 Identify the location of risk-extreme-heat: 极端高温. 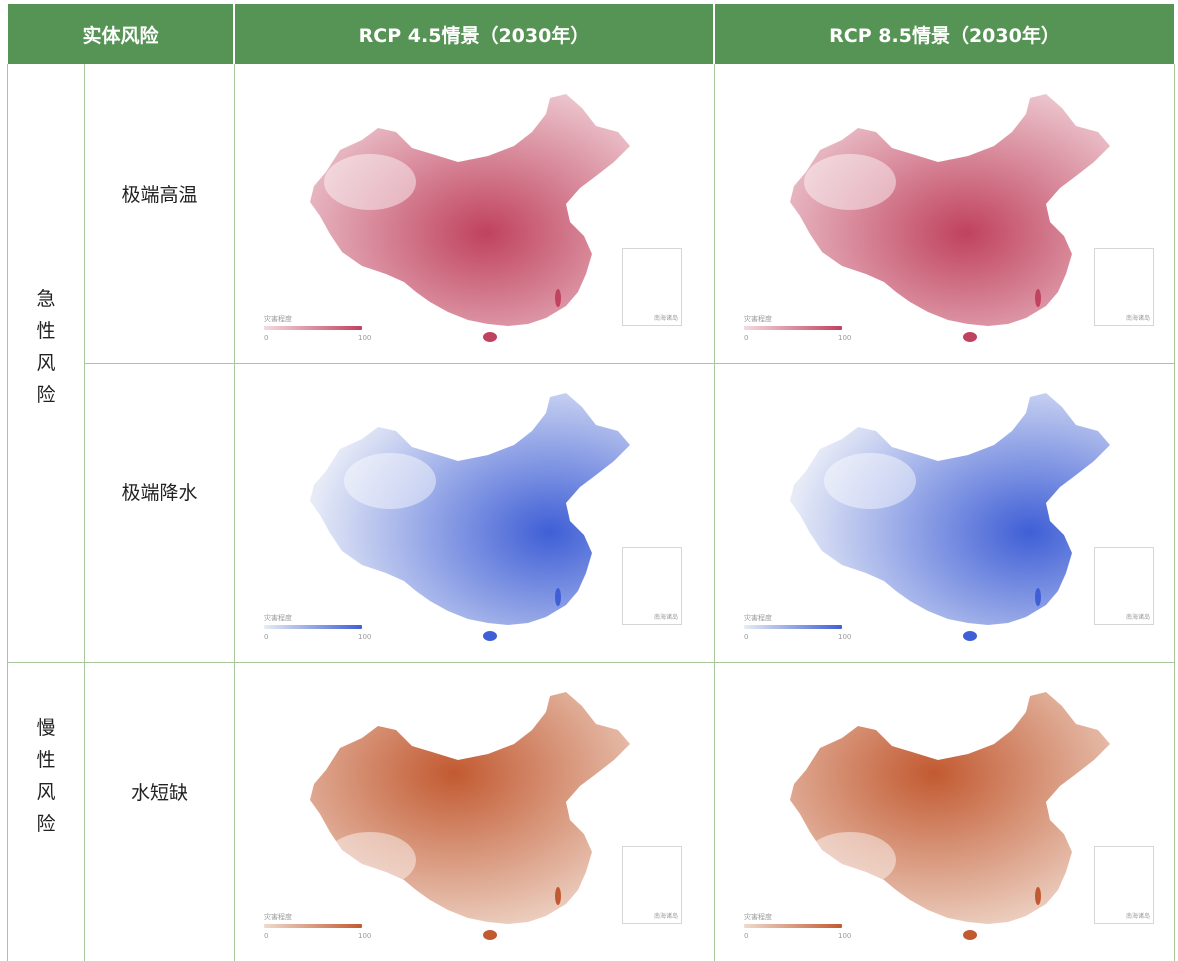
(159, 195).